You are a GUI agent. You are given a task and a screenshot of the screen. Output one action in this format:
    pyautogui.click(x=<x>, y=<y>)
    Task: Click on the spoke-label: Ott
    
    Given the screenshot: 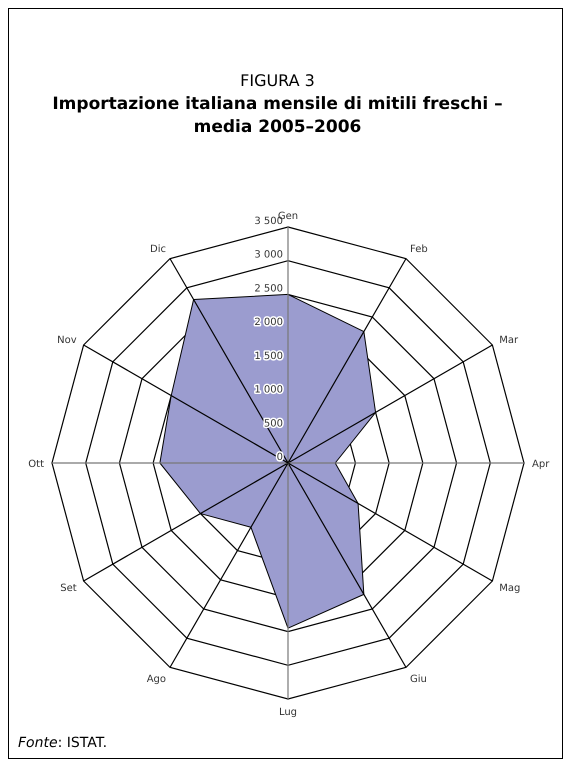 What is the action you would take?
    pyautogui.click(x=36, y=464)
    